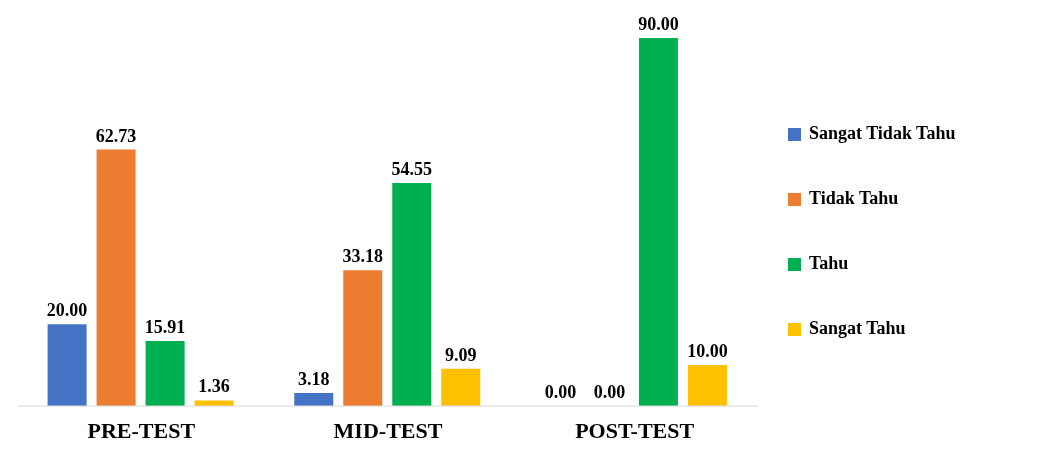 The image size is (1042, 457). What do you see at coordinates (67, 310) in the screenshot?
I see `data-label: 20.00` at bounding box center [67, 310].